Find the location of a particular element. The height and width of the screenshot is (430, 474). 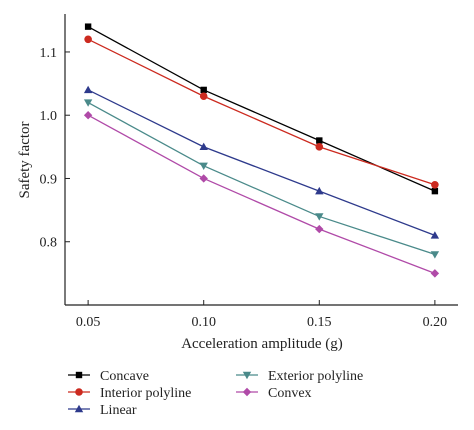

legend-label: Exterior polyline is located at coordinates (315, 376).